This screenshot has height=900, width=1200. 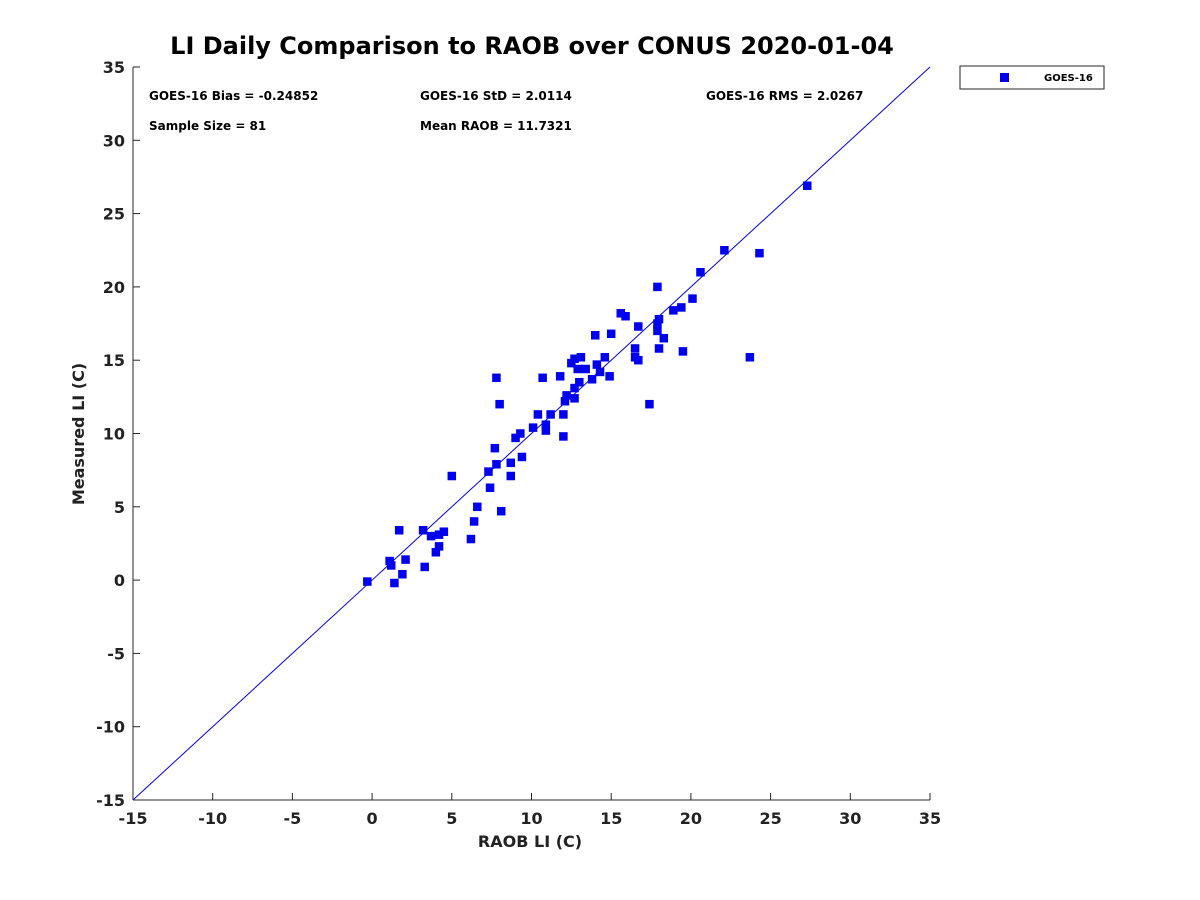 I want to click on x-tick-label: 5, so click(x=451, y=818).